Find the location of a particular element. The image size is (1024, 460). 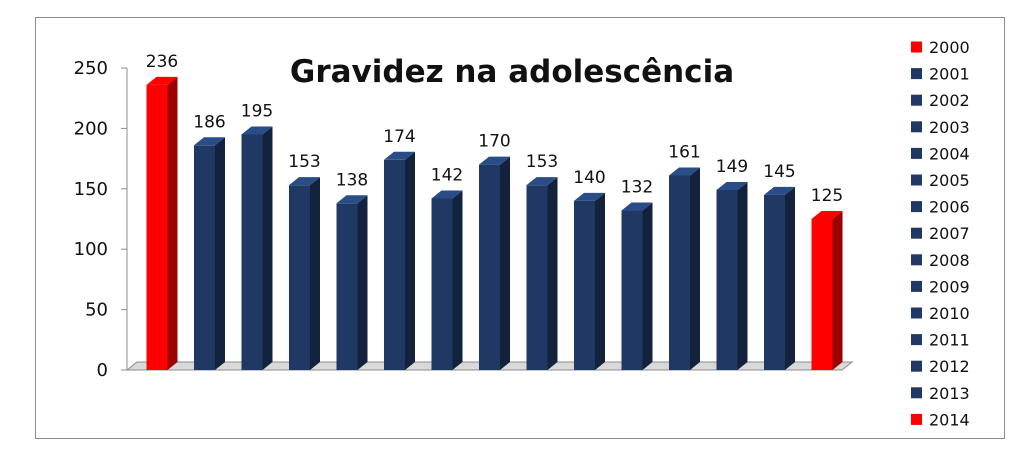

legend-item-2007: 2007 is located at coordinates (940, 233).